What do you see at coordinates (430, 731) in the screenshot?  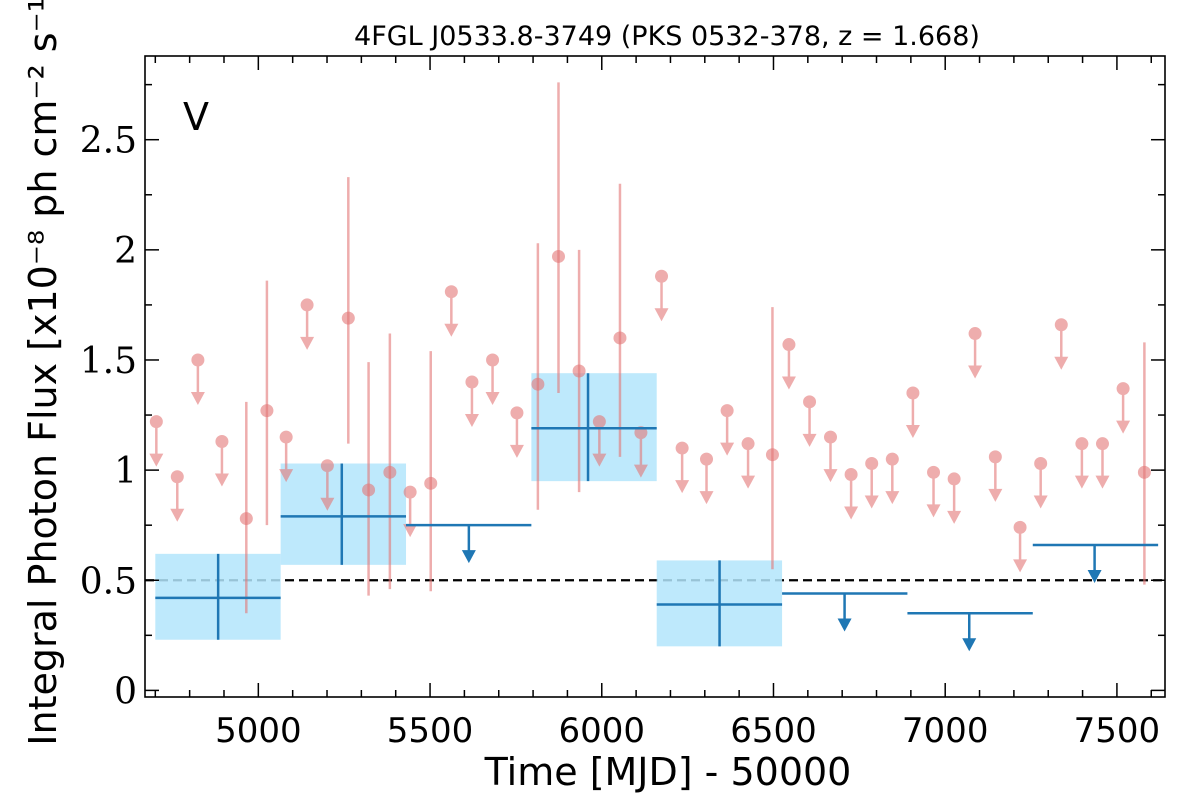 I see `x-tick-label: 5500` at bounding box center [430, 731].